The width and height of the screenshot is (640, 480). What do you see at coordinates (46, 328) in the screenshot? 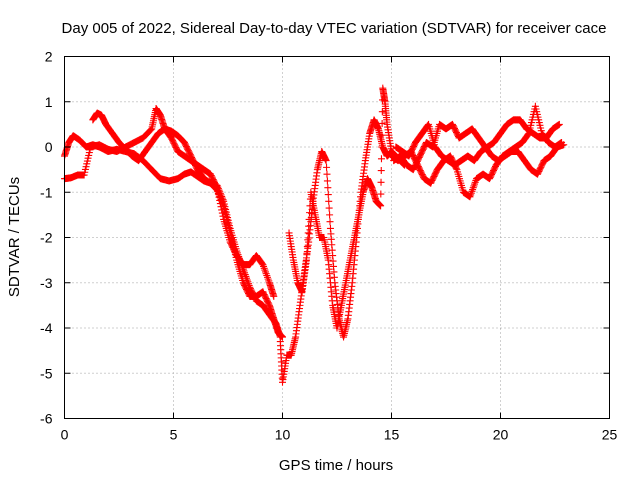
I see `y-tick-label: -4` at bounding box center [46, 328].